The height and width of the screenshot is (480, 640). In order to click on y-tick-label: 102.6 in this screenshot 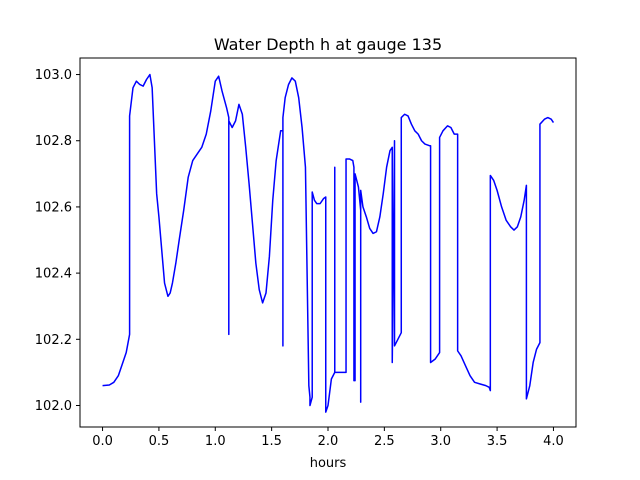, I will do `click(53, 207)`.